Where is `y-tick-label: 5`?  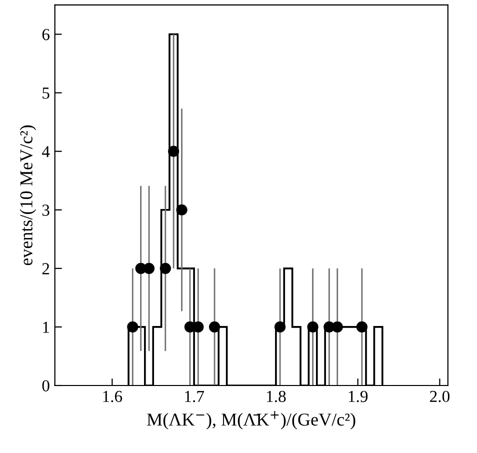 y-tick-label: 5 is located at coordinates (46, 93).